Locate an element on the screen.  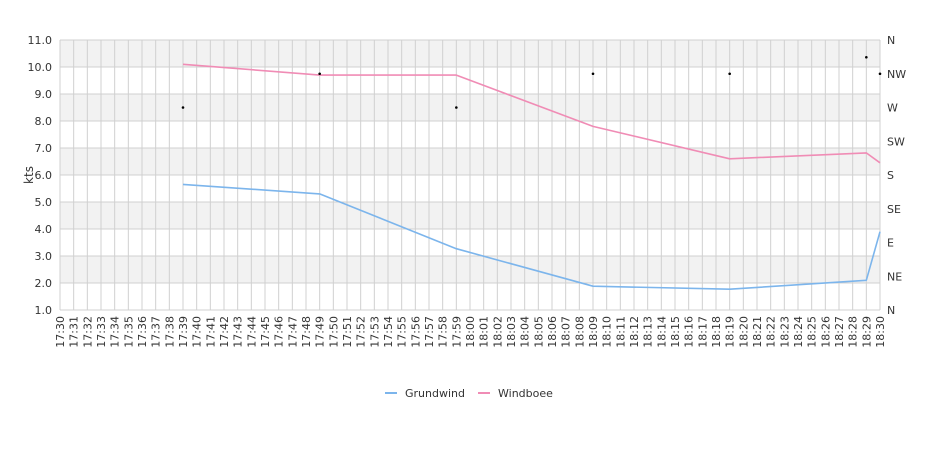
x-tick-label: 17:50 is located at coordinates (333, 332).